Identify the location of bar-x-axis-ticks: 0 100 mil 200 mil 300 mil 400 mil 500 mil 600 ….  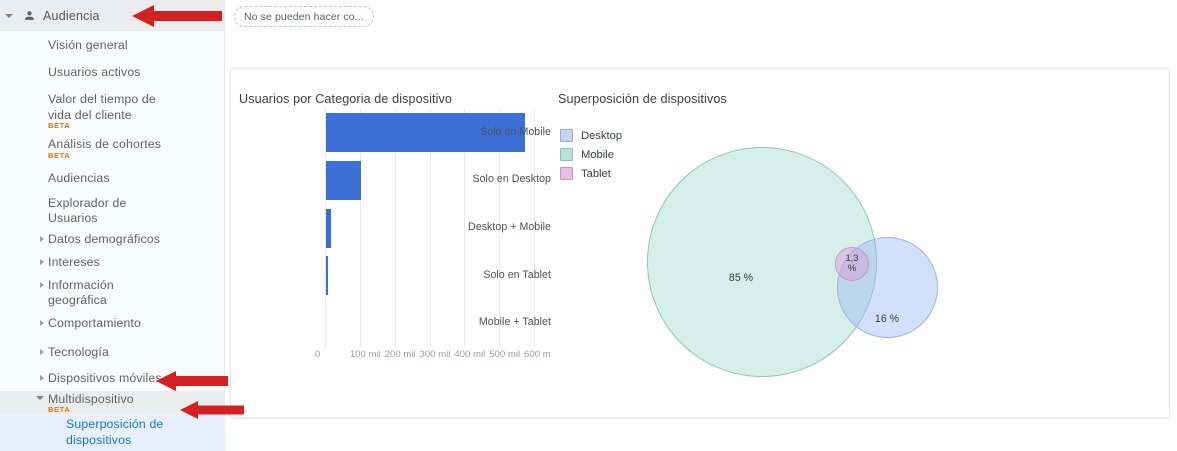
(435, 355).